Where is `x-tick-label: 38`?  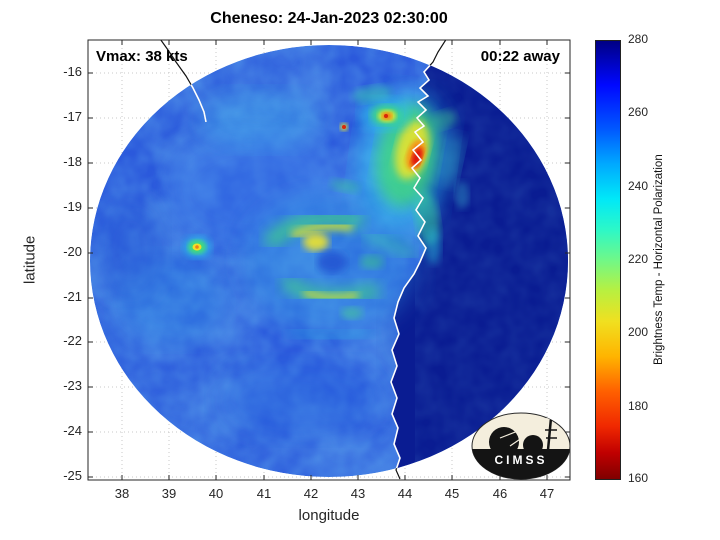
x-tick-label: 38 is located at coordinates (122, 493).